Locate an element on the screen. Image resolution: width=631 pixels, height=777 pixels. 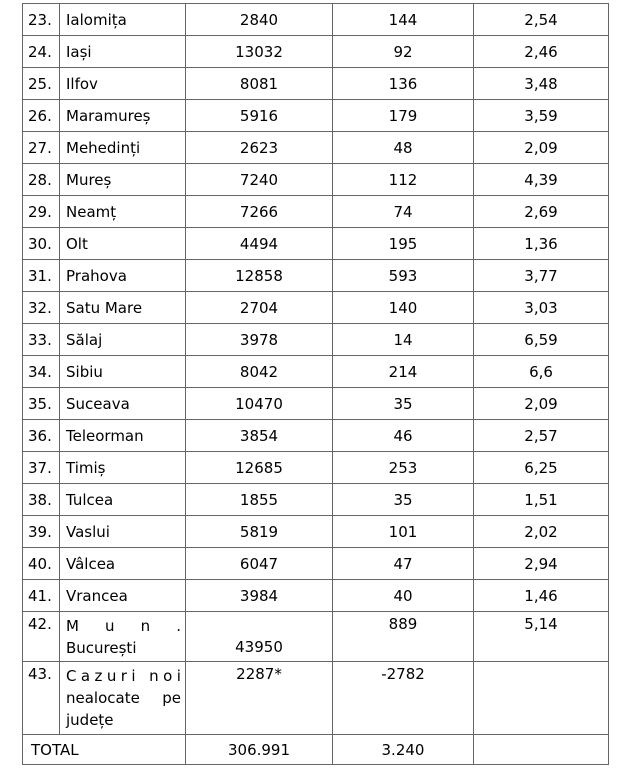
value-cell: -2782 is located at coordinates (403, 698).